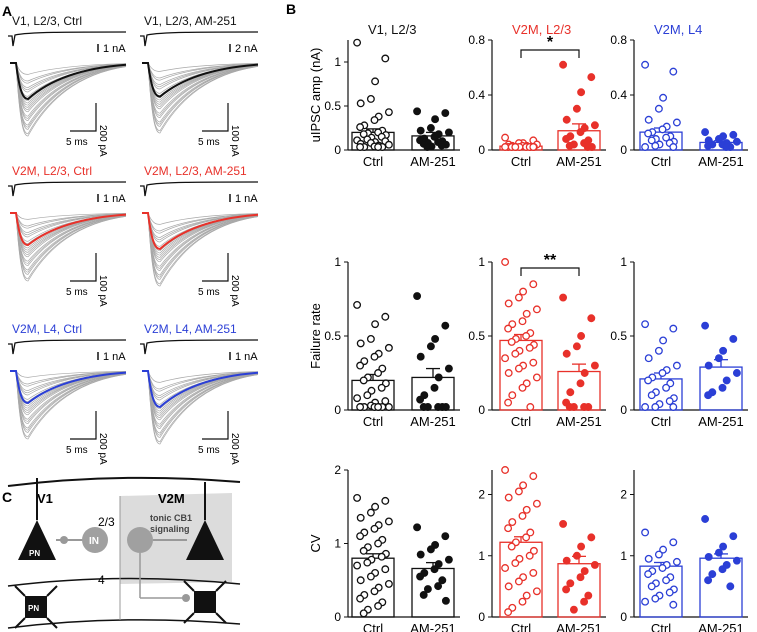 The image size is (757, 632). What do you see at coordinates (481, 495) in the screenshot?
I see `y-tick-label: 2` at bounding box center [481, 495].